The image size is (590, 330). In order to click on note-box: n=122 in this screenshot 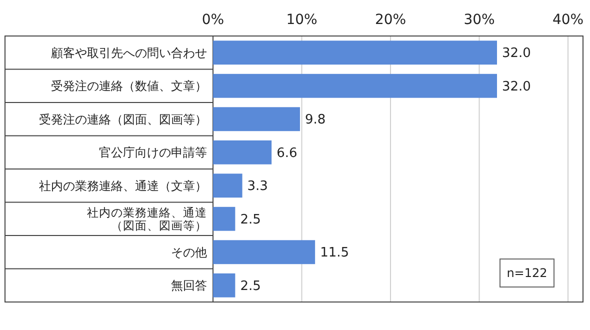, I will do `click(527, 273)`.